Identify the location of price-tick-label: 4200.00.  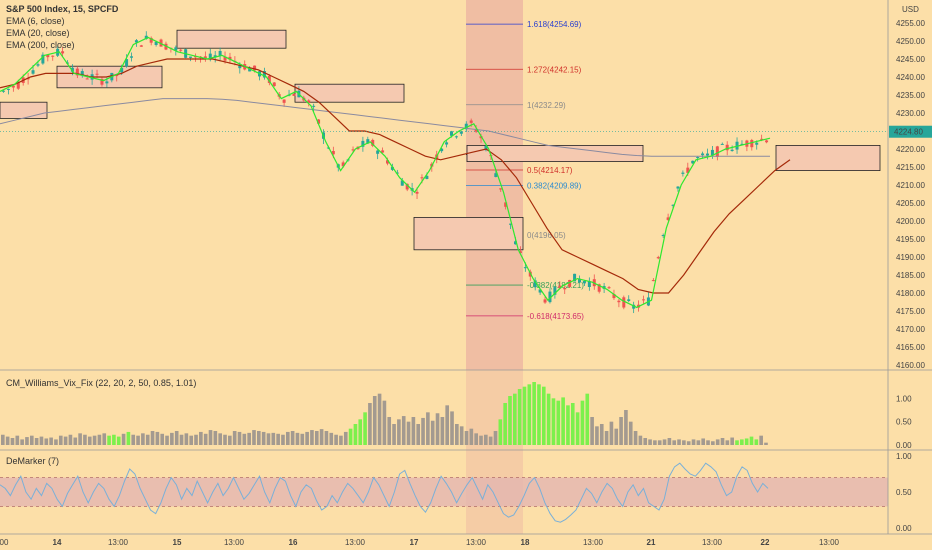
(910, 221).